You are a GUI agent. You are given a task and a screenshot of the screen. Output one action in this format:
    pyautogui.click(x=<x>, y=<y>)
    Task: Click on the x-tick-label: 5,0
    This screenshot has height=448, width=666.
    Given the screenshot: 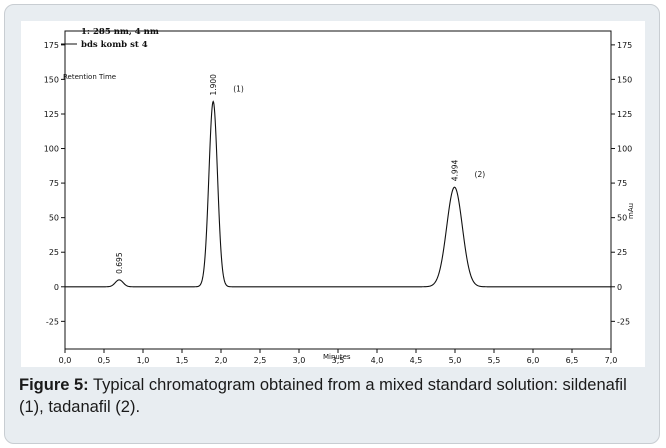 What is the action you would take?
    pyautogui.click(x=455, y=360)
    